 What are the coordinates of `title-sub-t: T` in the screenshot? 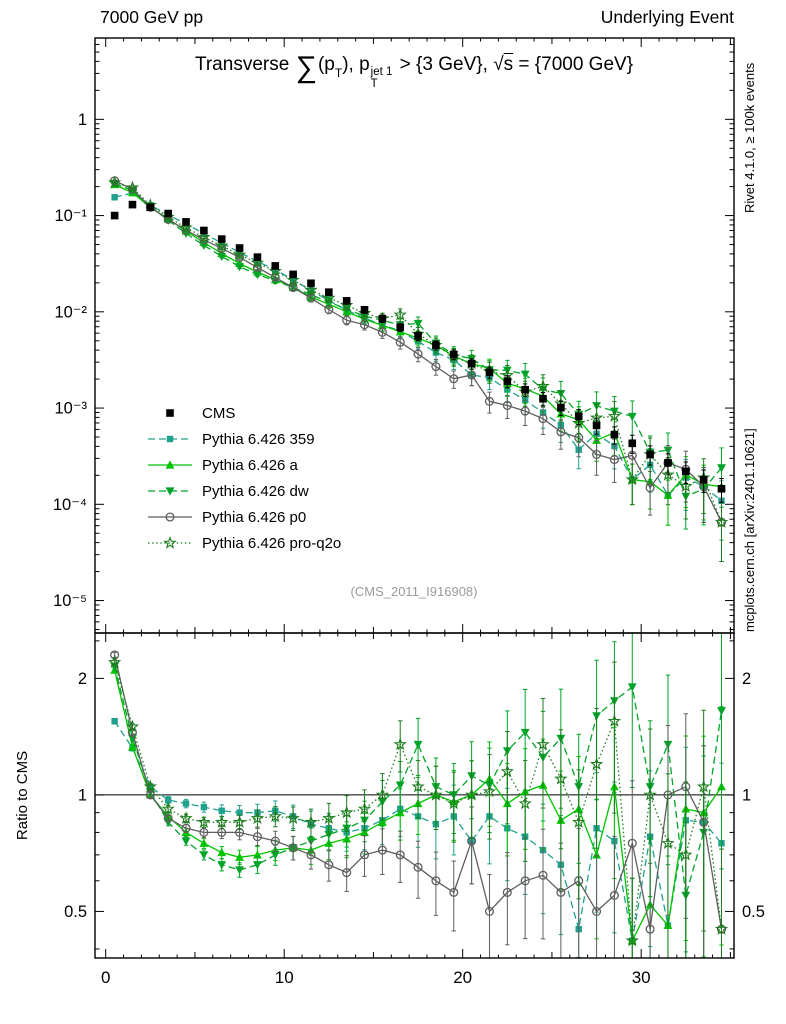 It's located at (338, 73).